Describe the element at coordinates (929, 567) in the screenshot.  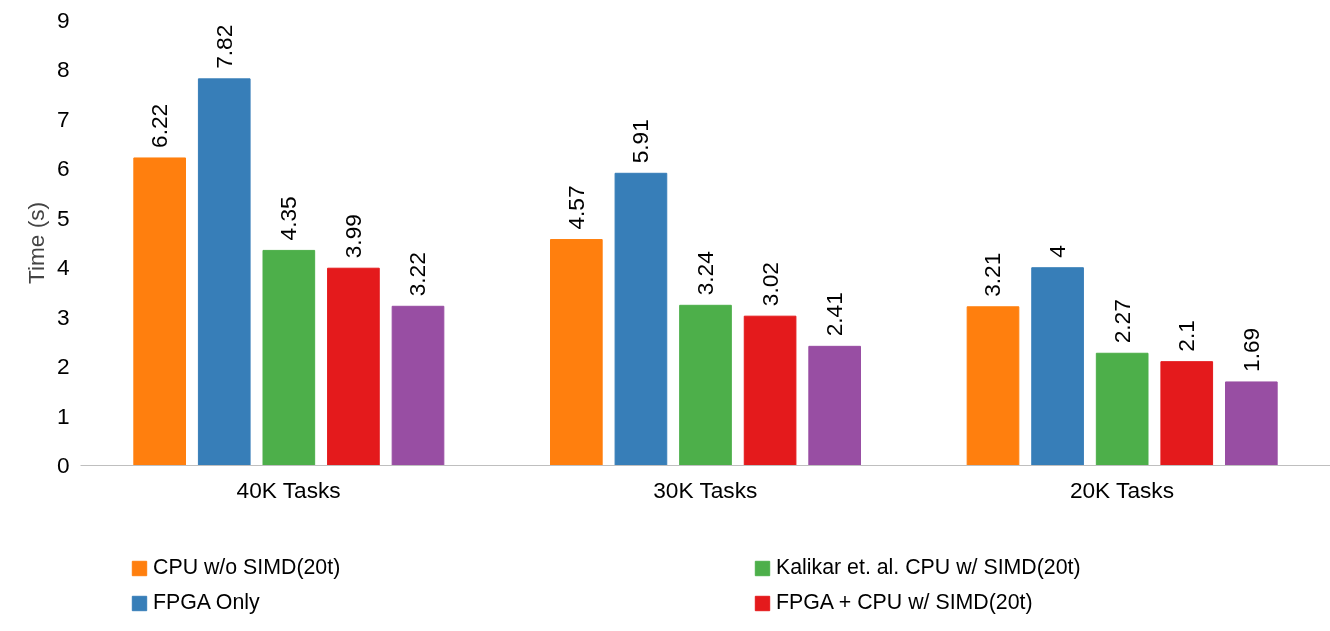
I see `legend-label: Kalikar et. al. CPU w/ SIMD(20t)` at that location.